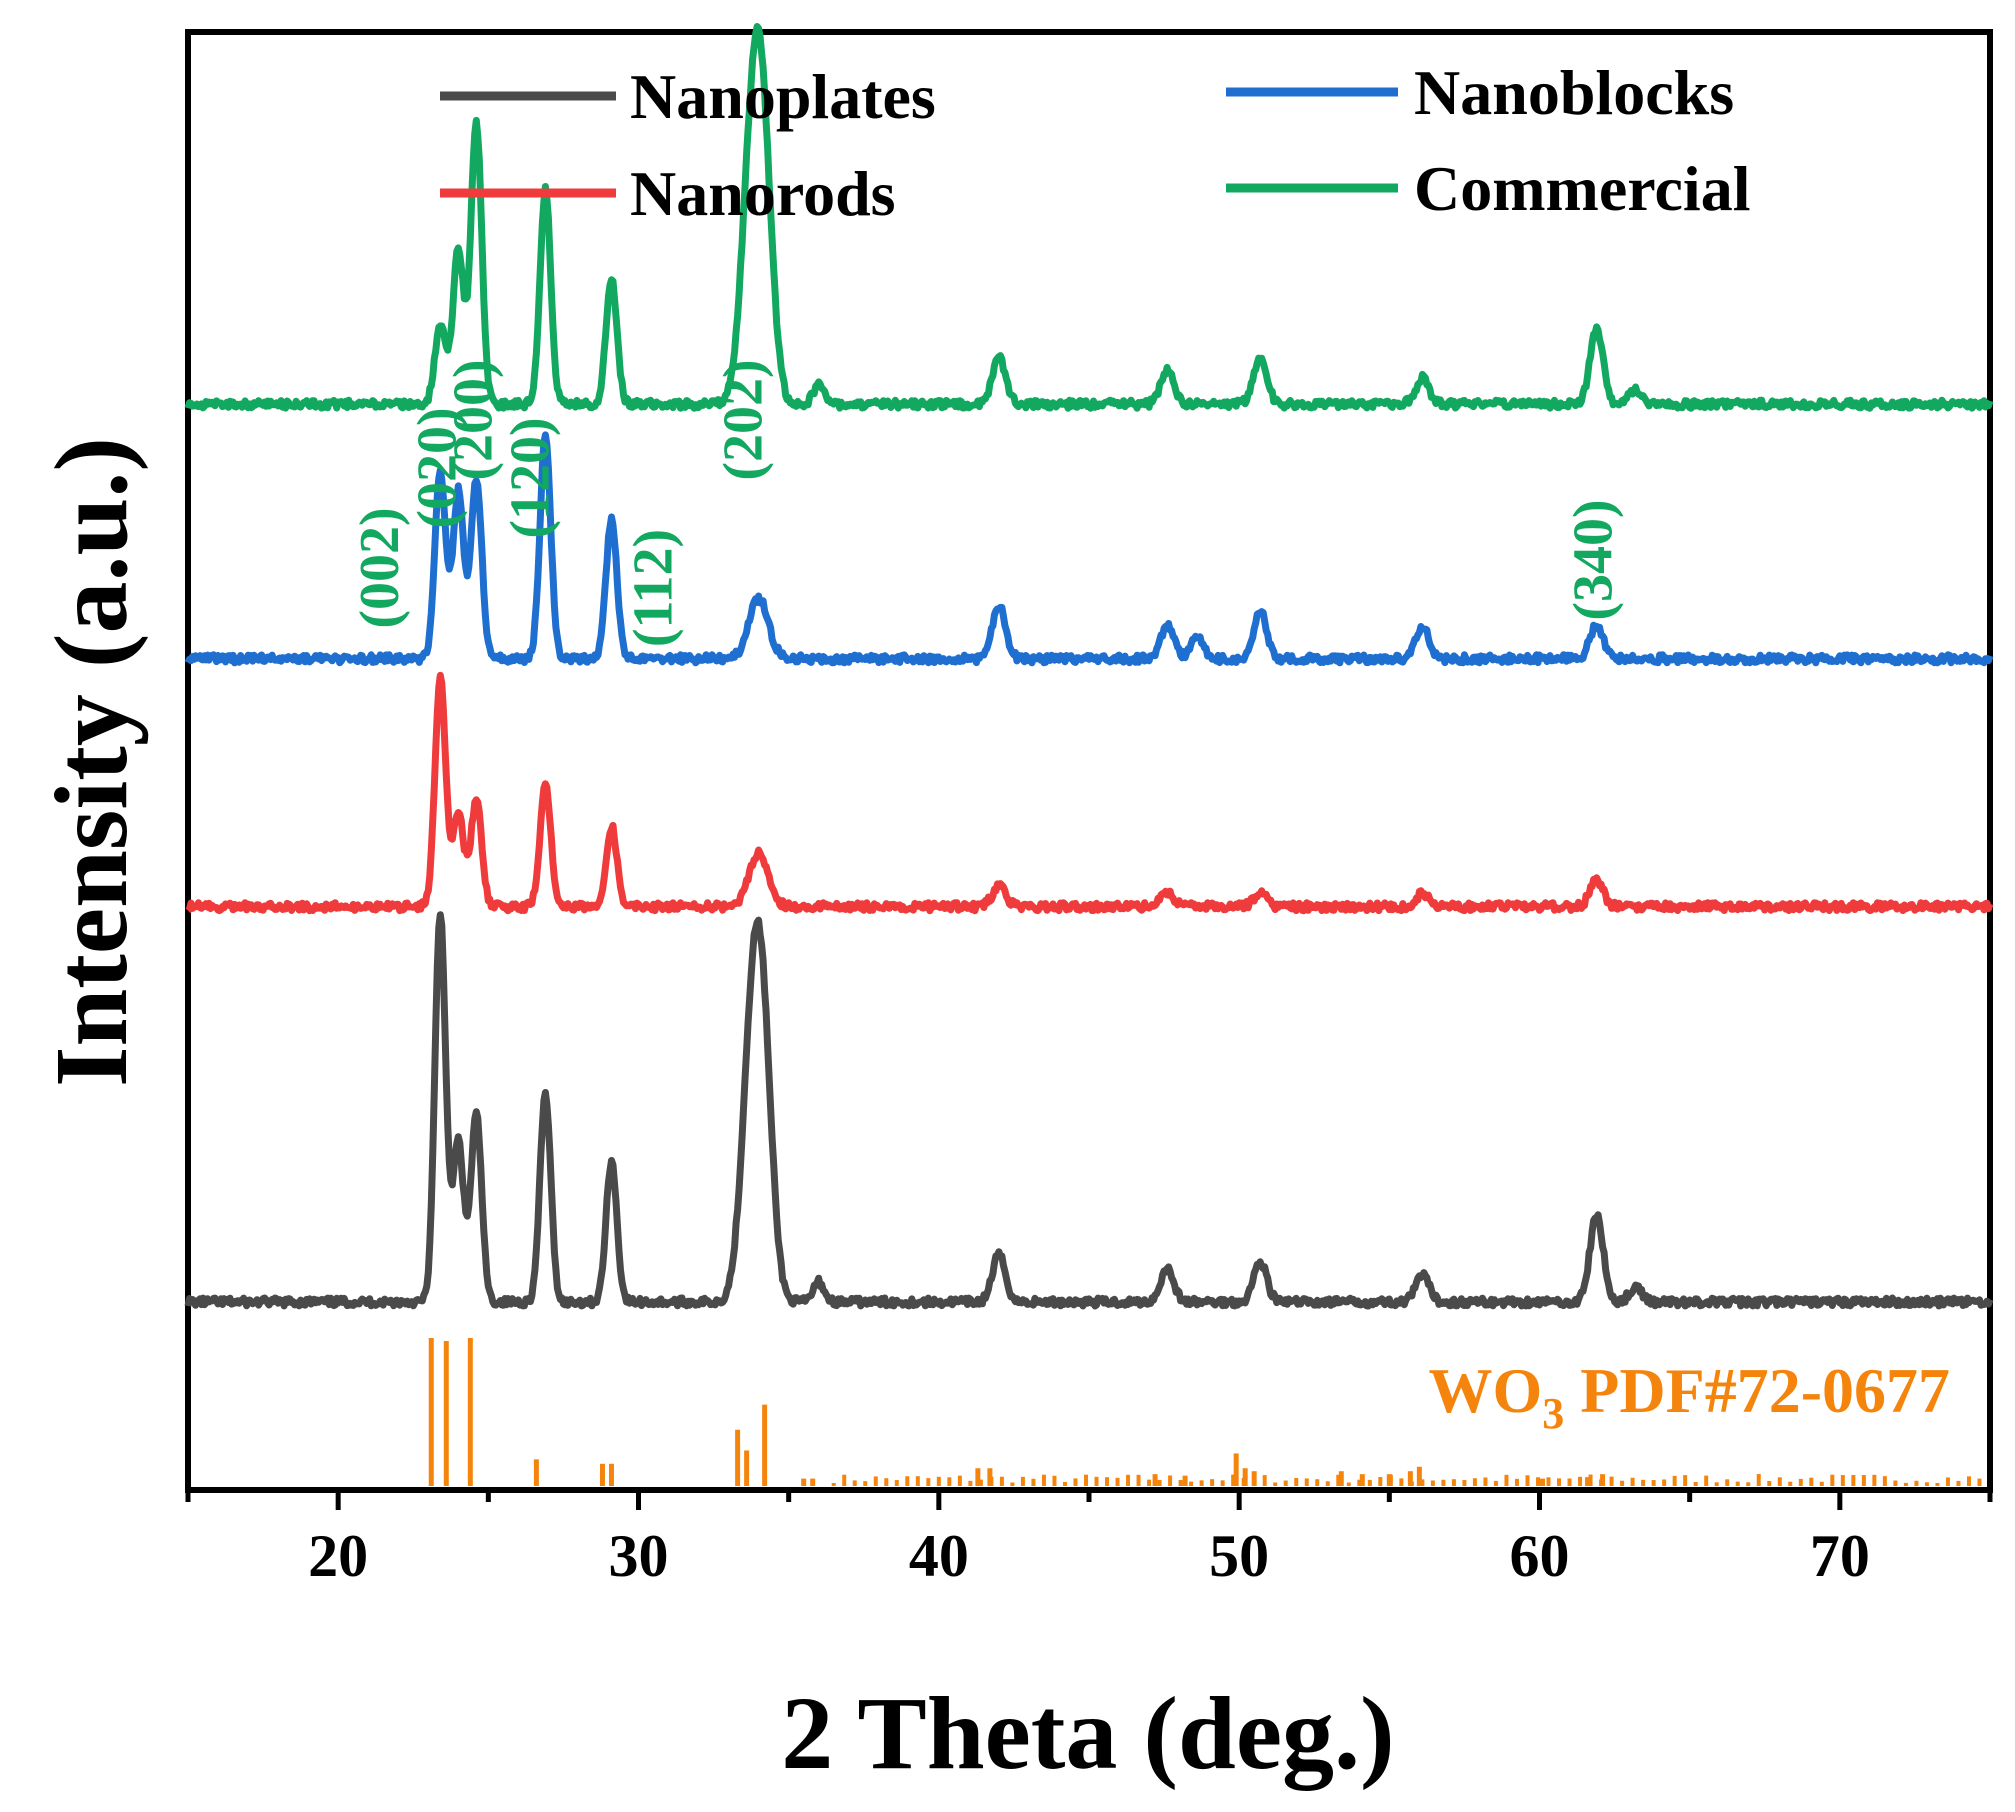 The width and height of the screenshot is (2015, 1812). Describe the element at coordinates (1840, 1556) in the screenshot. I see `x-tick-label: 70` at that location.